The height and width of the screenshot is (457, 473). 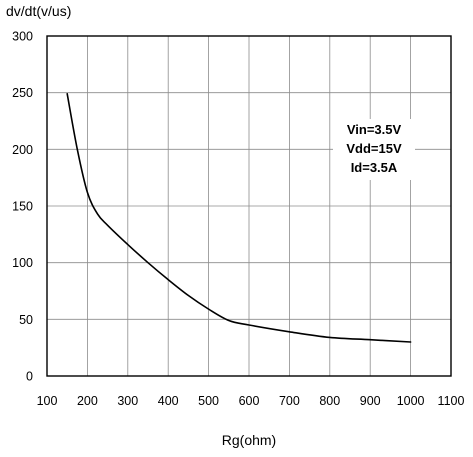 I want to click on y-axis-label: dv/dt(v/us), so click(x=38, y=11).